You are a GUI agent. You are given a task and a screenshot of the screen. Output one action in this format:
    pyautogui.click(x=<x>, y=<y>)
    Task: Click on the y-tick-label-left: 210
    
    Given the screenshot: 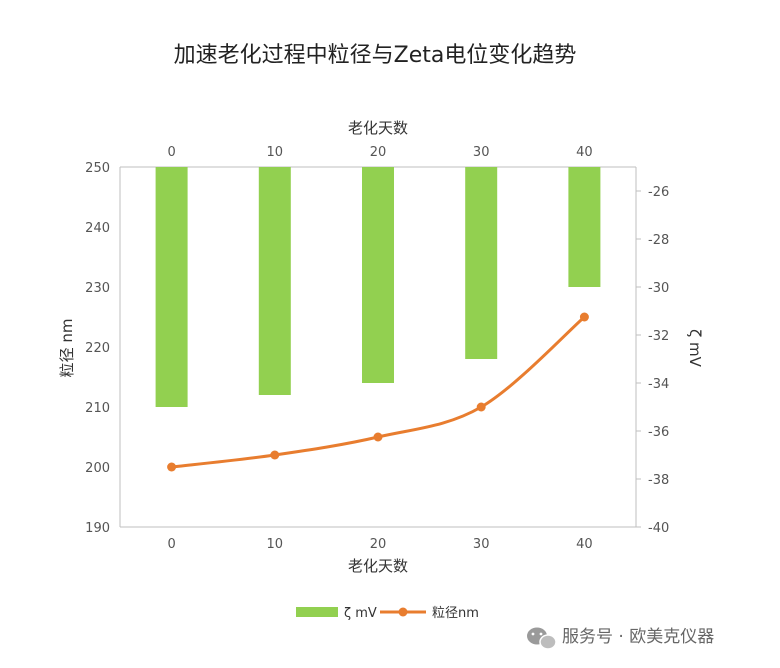 What is the action you would take?
    pyautogui.click(x=97, y=408)
    